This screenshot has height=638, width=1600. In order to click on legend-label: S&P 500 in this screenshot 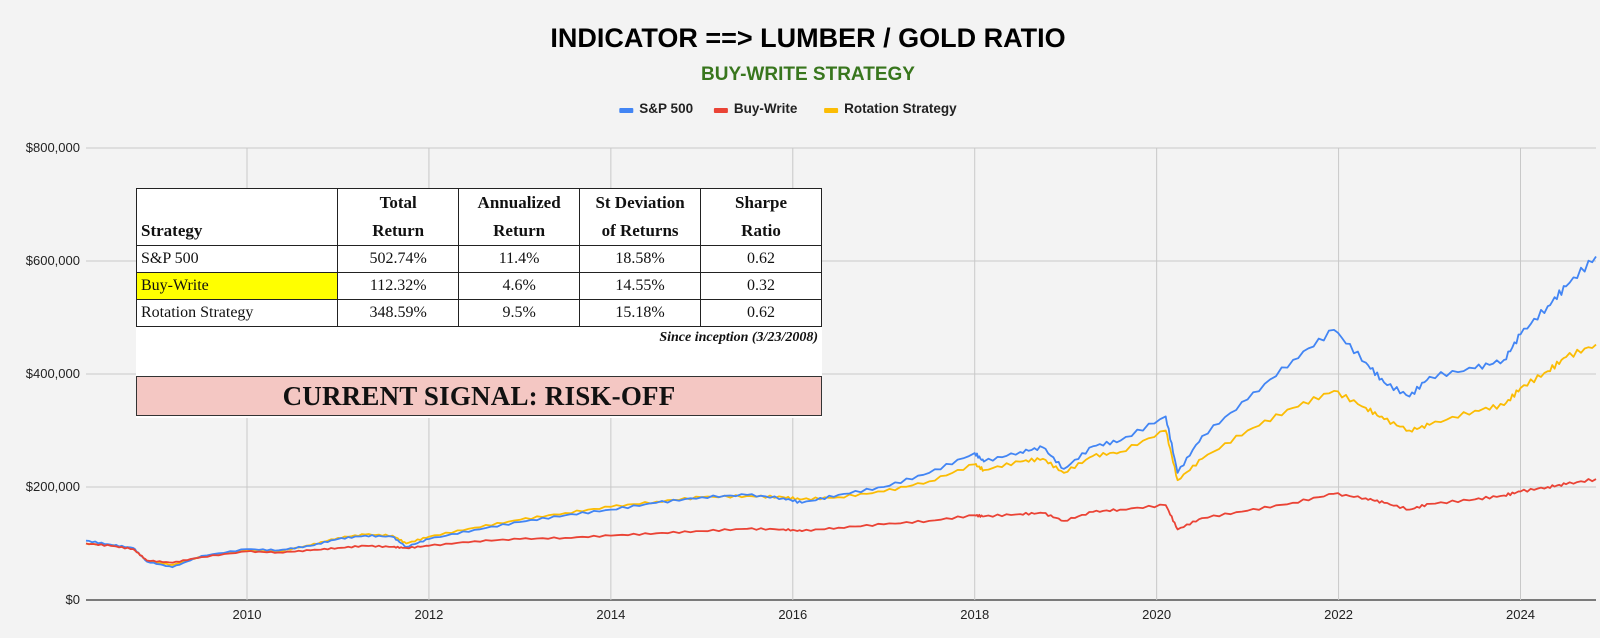, I will do `click(666, 108)`.